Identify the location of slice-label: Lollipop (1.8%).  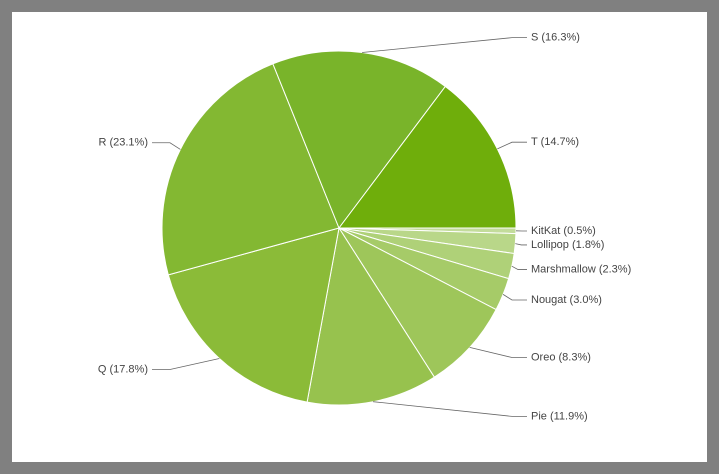
(567, 245).